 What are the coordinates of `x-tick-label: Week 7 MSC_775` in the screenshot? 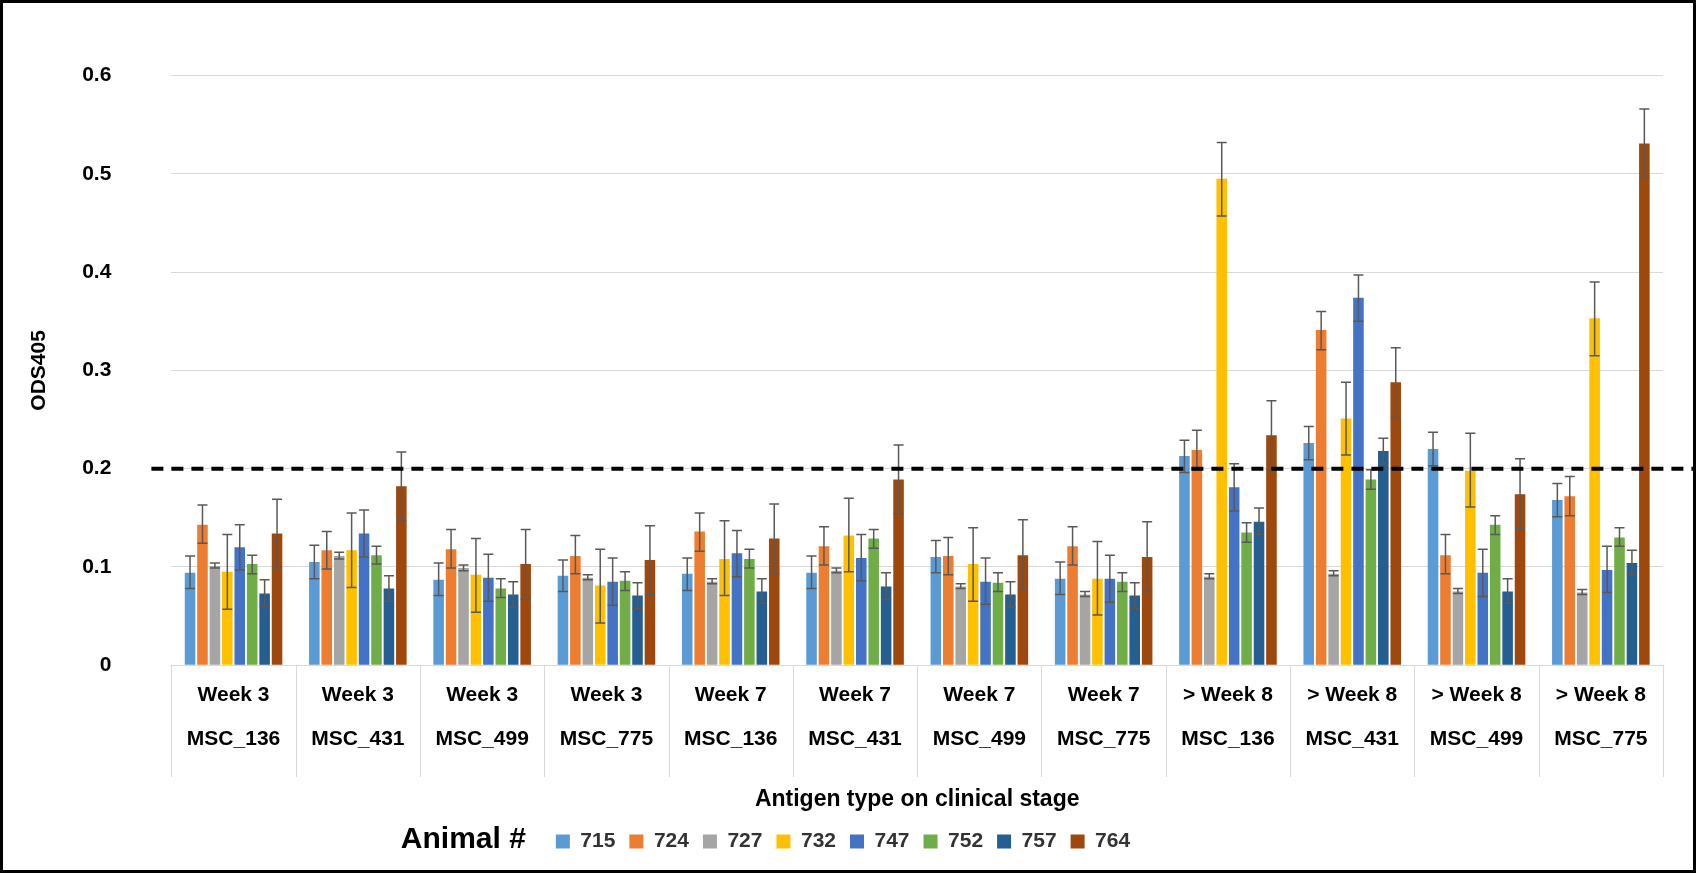 It's located at (1103, 716).